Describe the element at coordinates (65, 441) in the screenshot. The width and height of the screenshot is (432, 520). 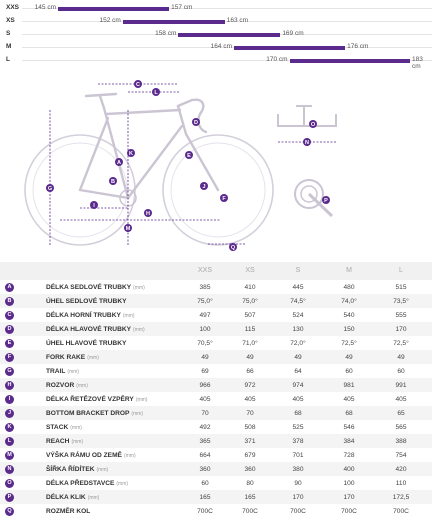
I see `row-name: REACH (mm)` at that location.